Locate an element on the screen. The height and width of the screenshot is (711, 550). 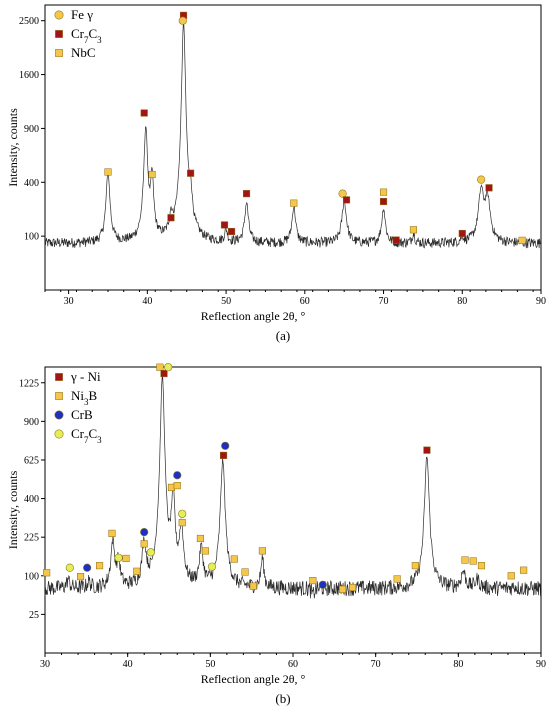
y-tick-label: 625 is located at coordinates (31, 460).